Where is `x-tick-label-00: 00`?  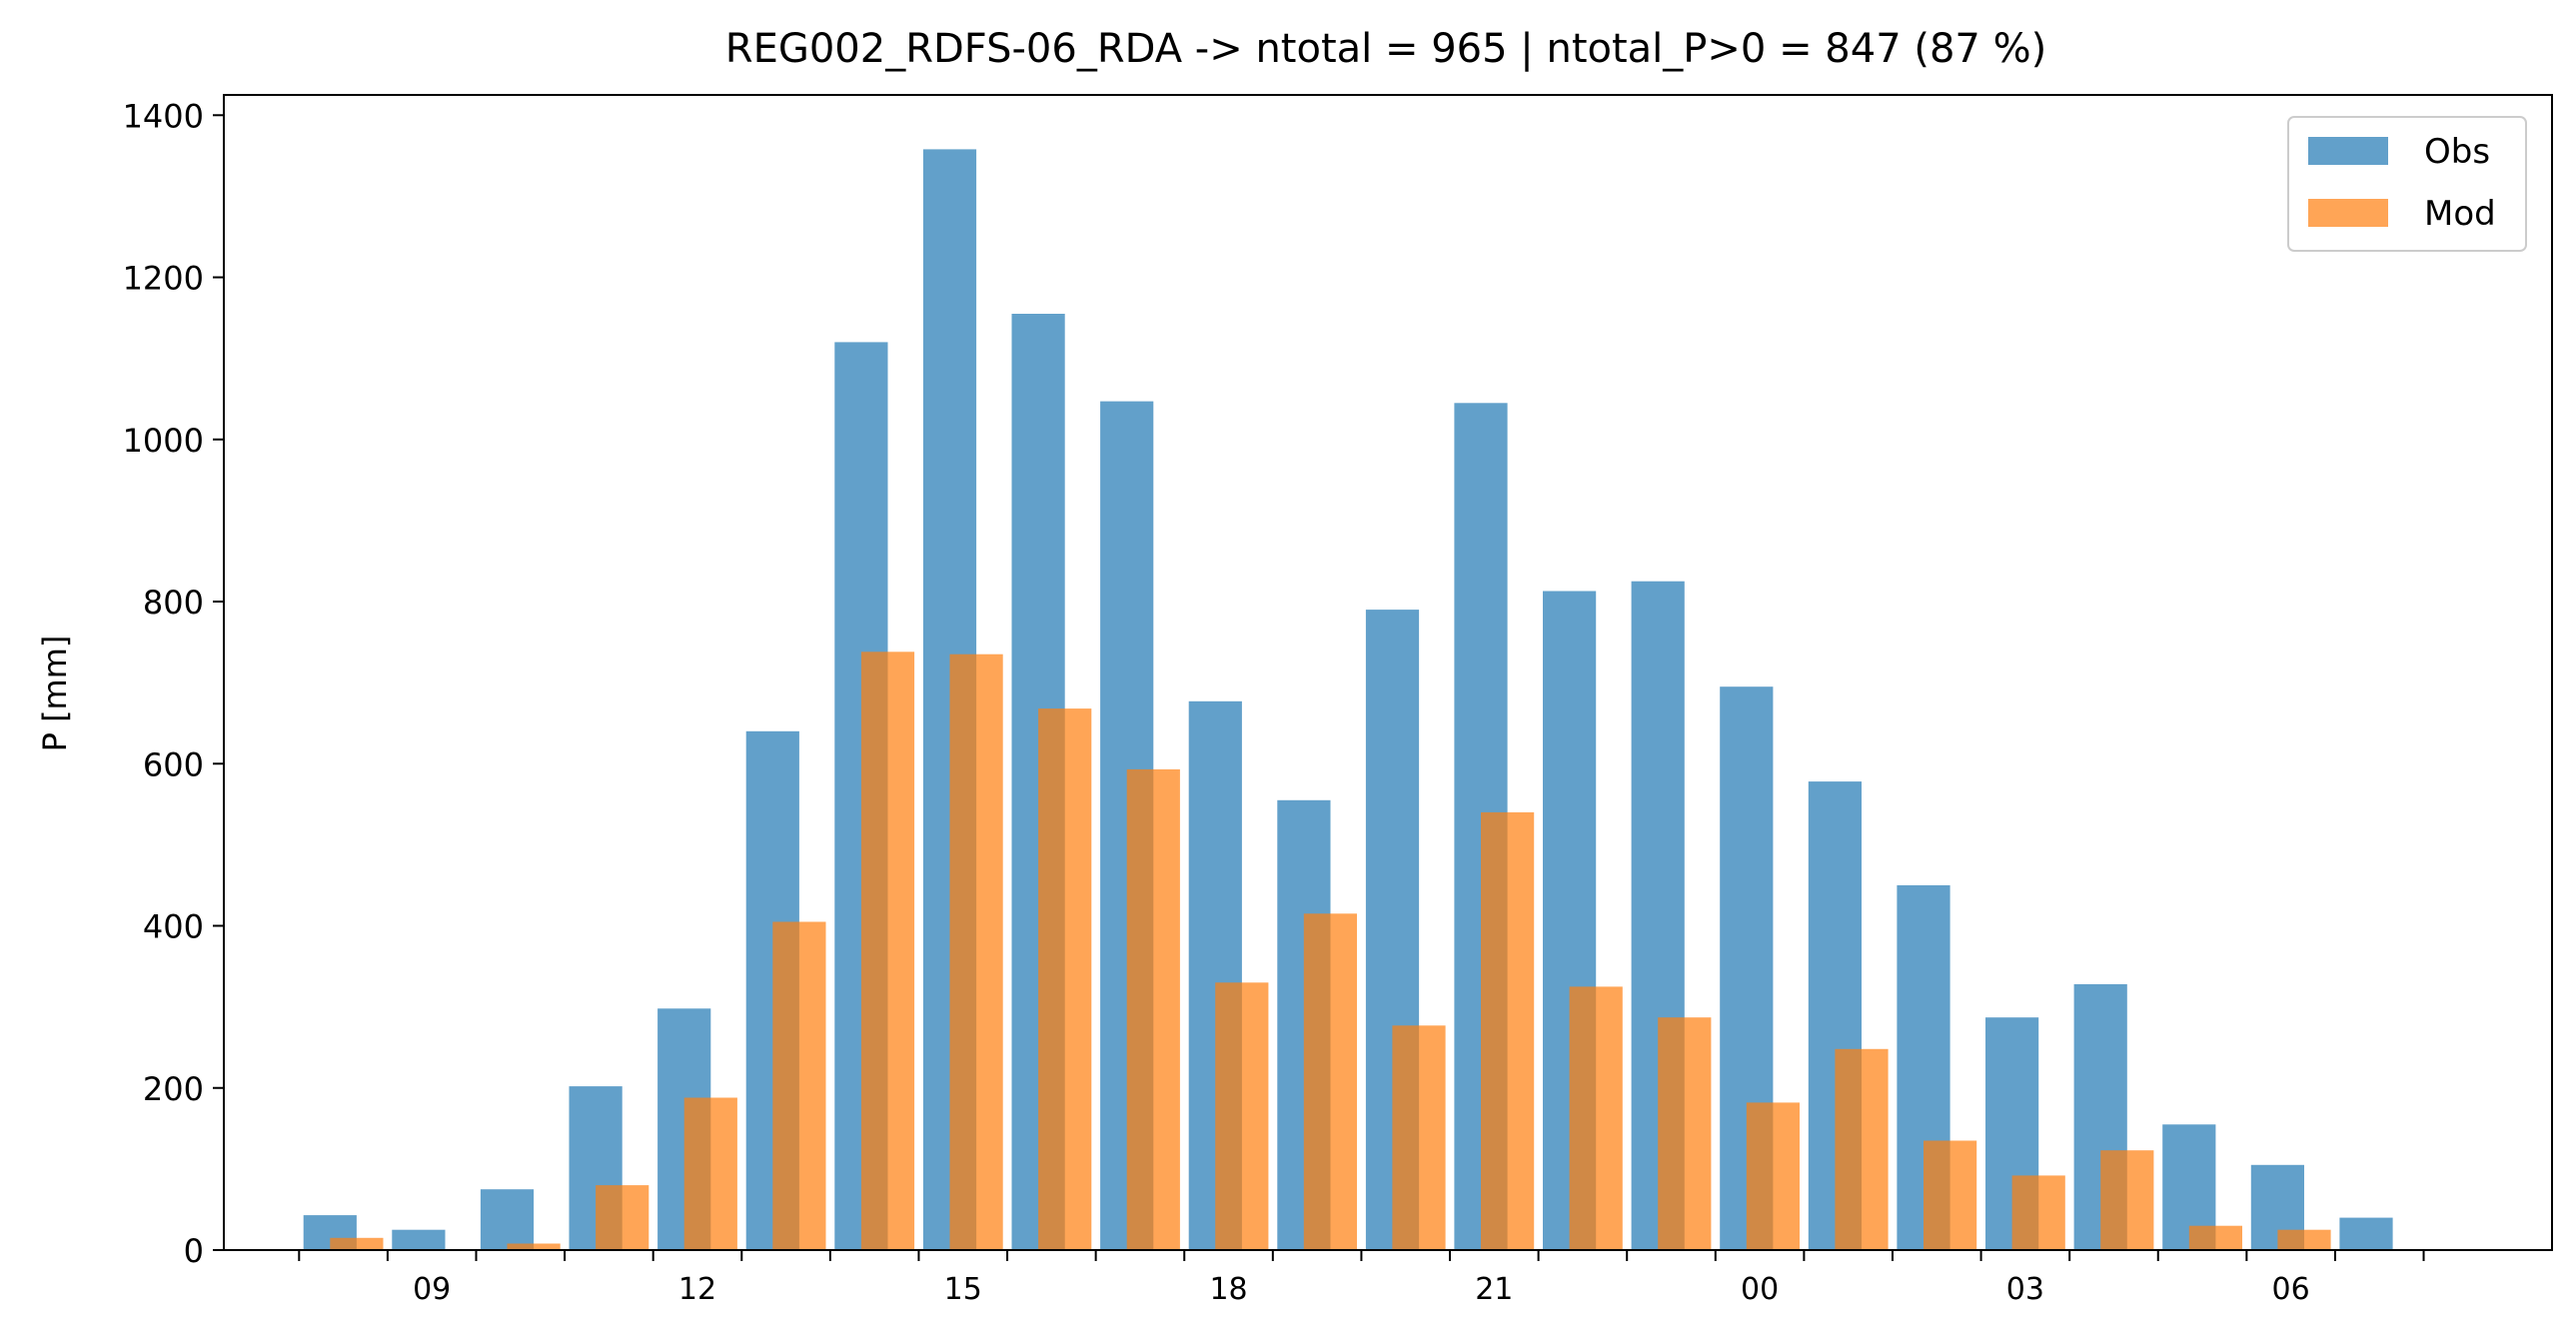
x-tick-label-00: 00 is located at coordinates (1760, 1289).